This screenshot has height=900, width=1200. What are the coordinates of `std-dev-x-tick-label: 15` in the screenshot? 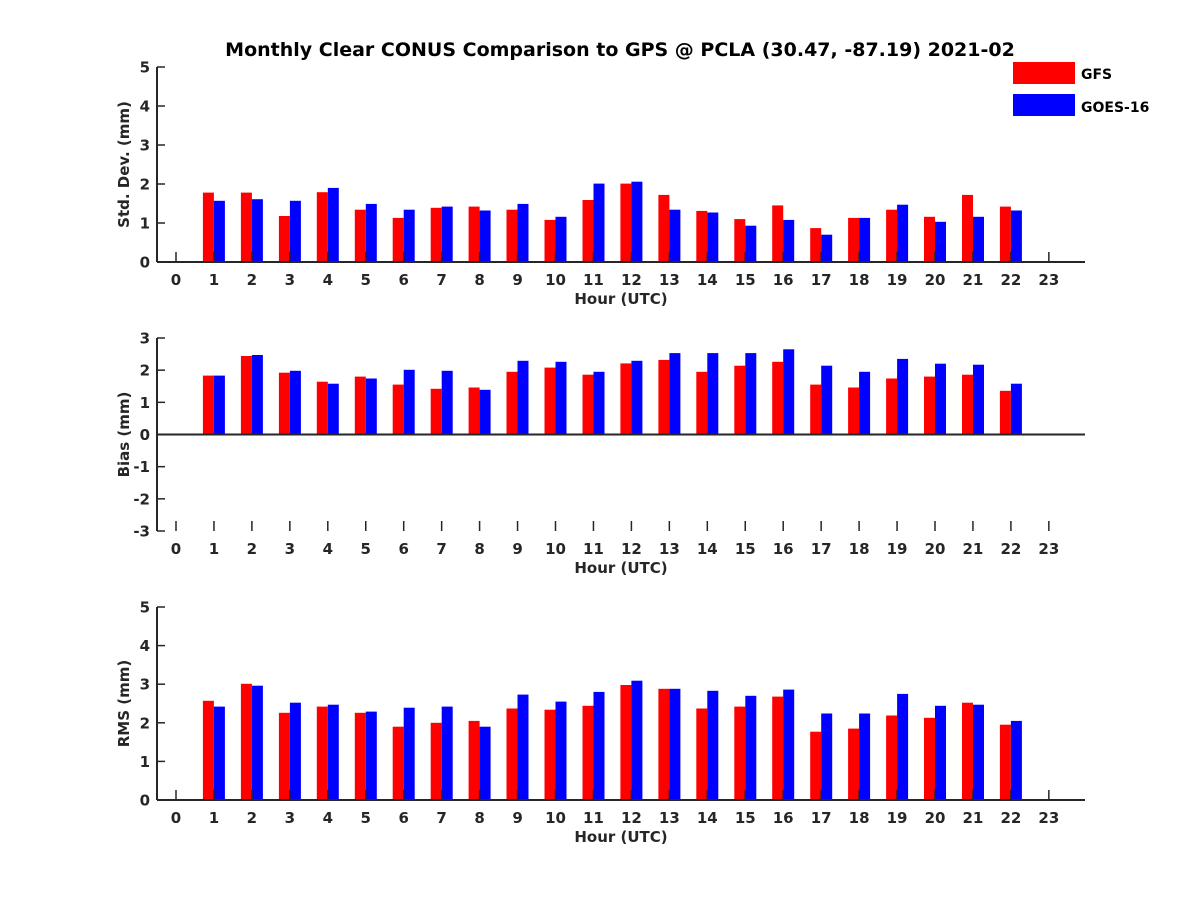 It's located at (745, 280).